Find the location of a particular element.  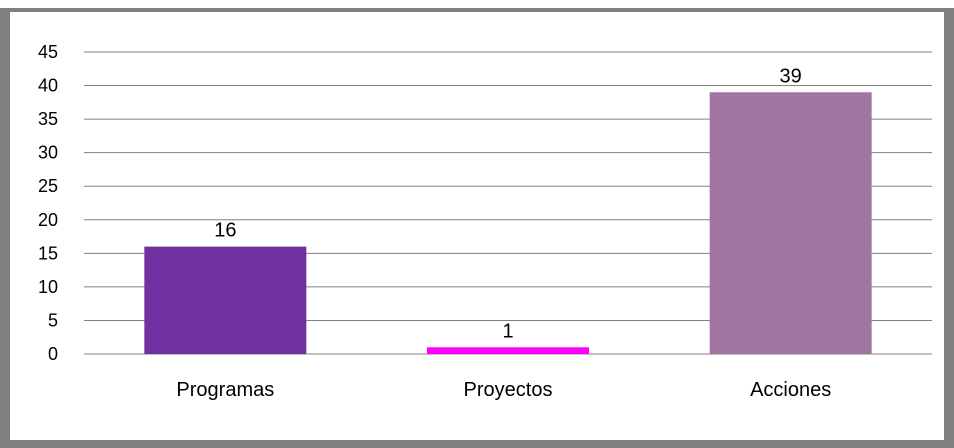

x-axis-categories: Programas Proyectos Acciones is located at coordinates (503, 390).